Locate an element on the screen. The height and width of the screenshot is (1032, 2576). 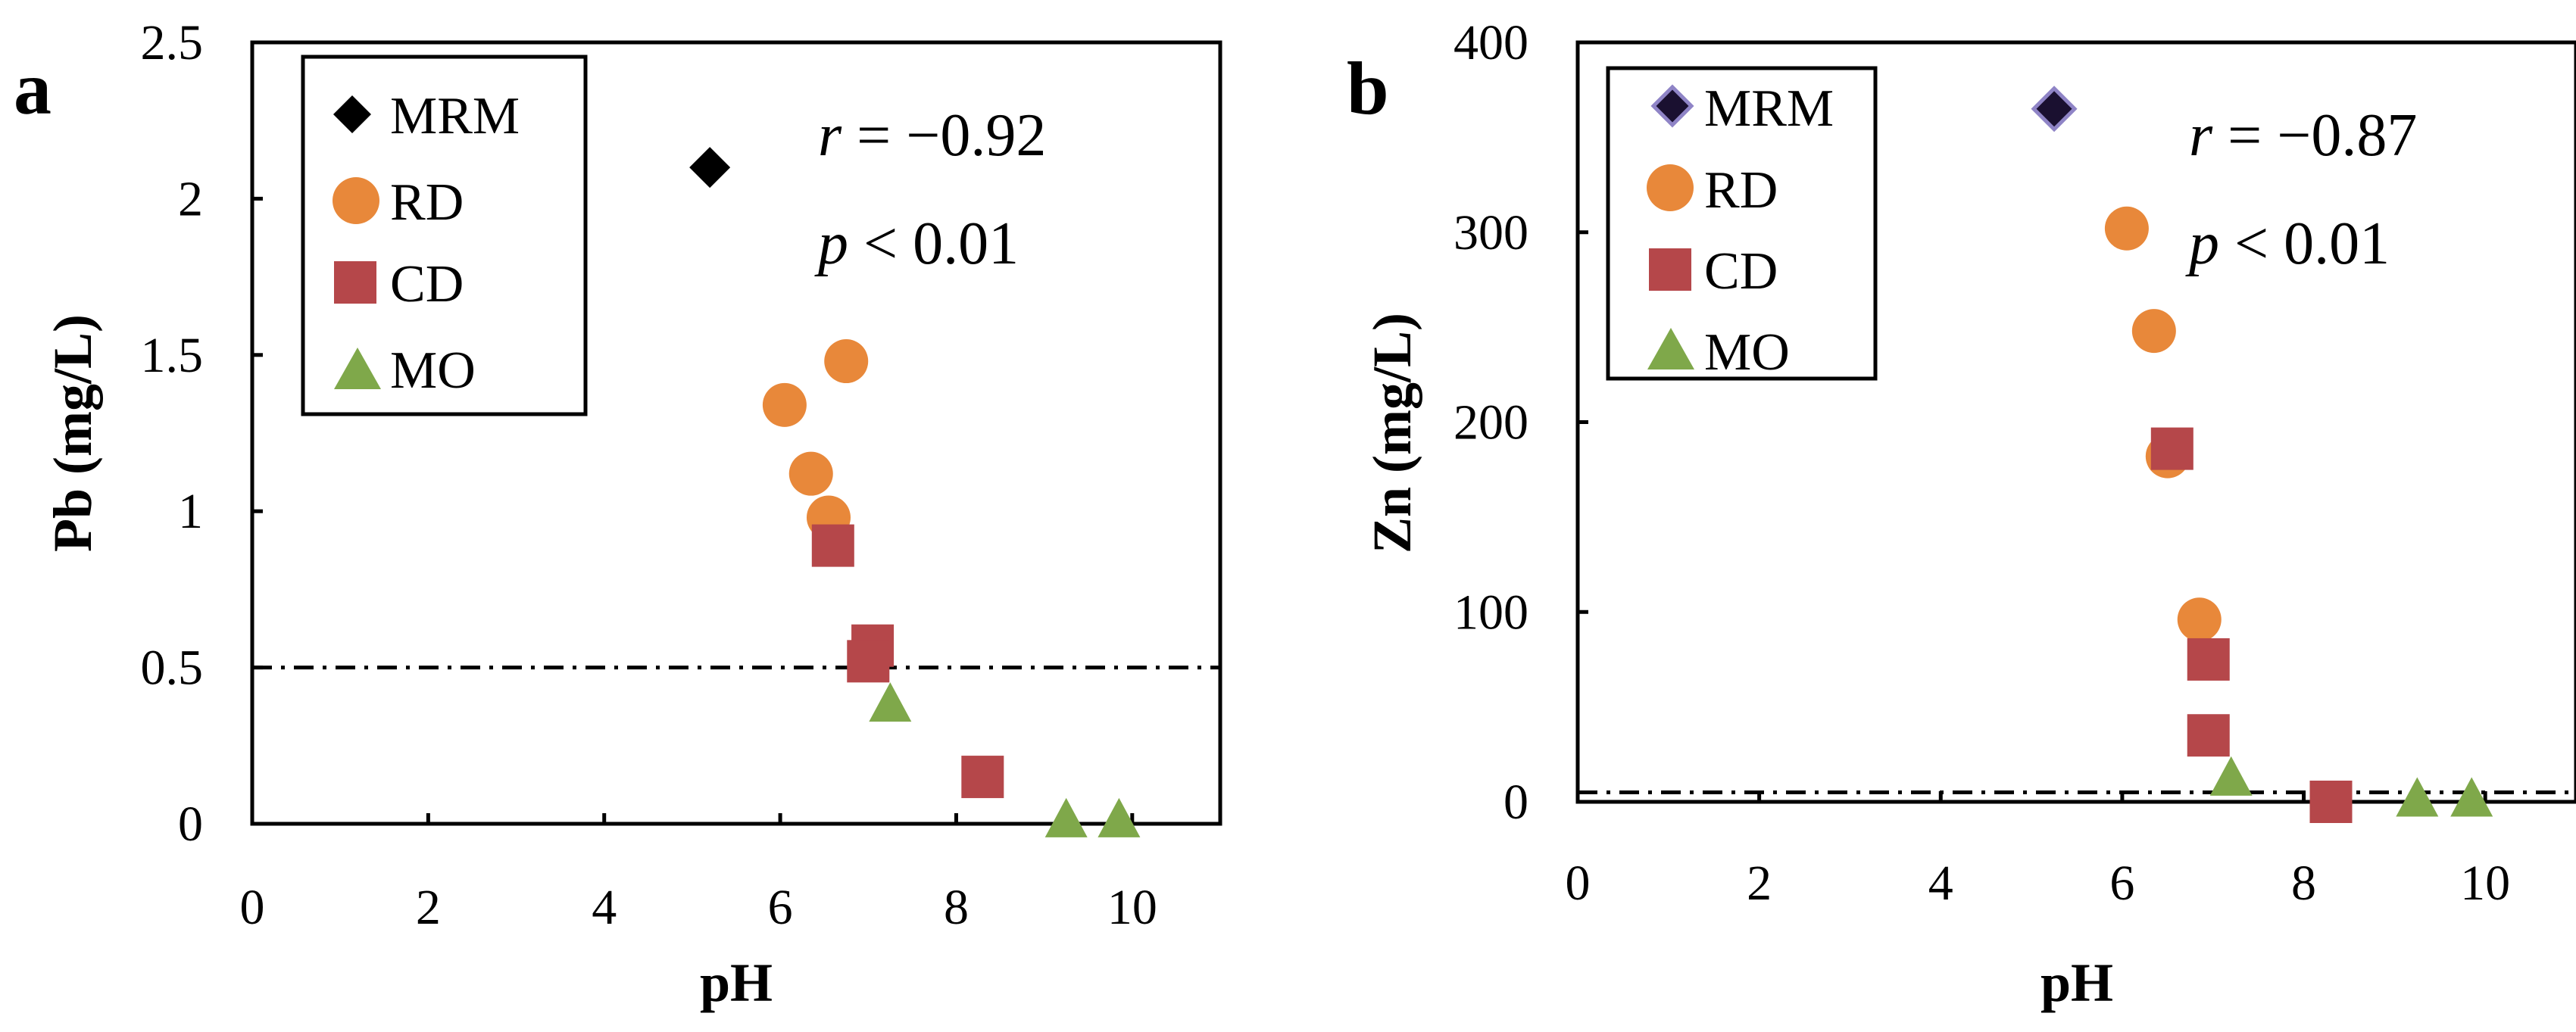
legend-a-mo-label: MO is located at coordinates (433, 370).